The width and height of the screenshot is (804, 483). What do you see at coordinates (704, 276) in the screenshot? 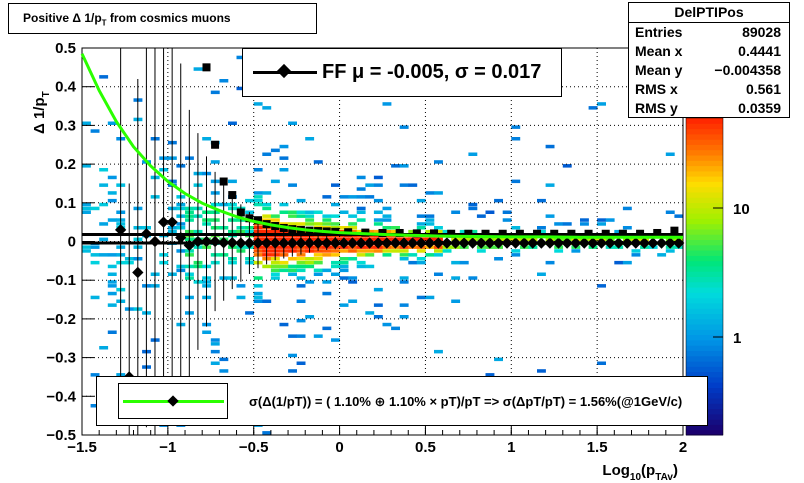
I see `colorbar-frame` at bounding box center [704, 276].